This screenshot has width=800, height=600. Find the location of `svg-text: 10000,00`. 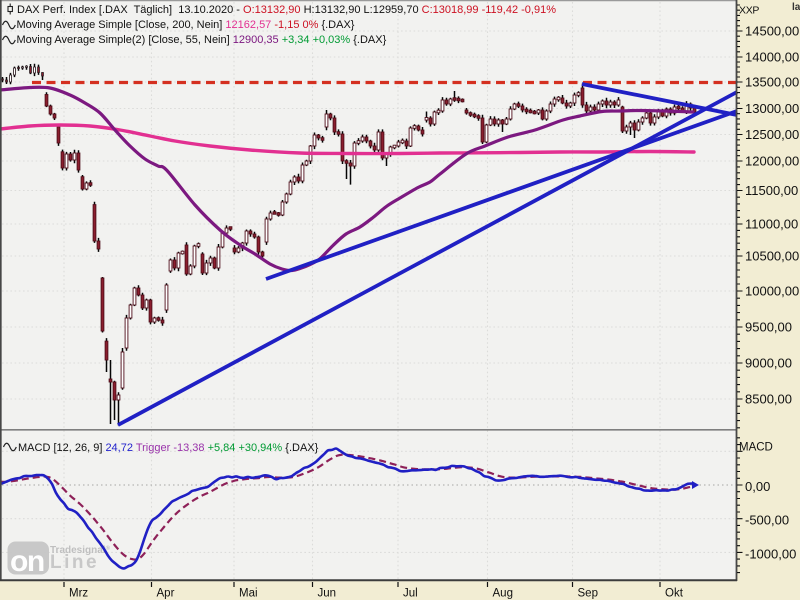

svg-text: 10000,00 is located at coordinates (772, 291).